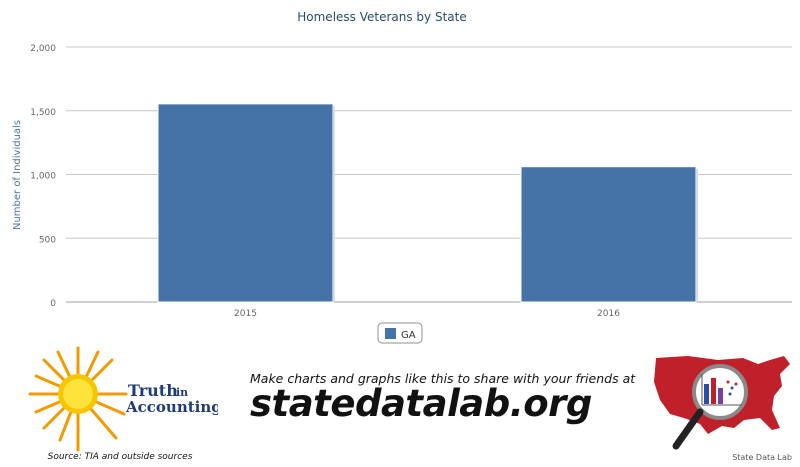 The image size is (800, 467). What do you see at coordinates (400, 333) in the screenshot?
I see `legend: GA` at bounding box center [400, 333].